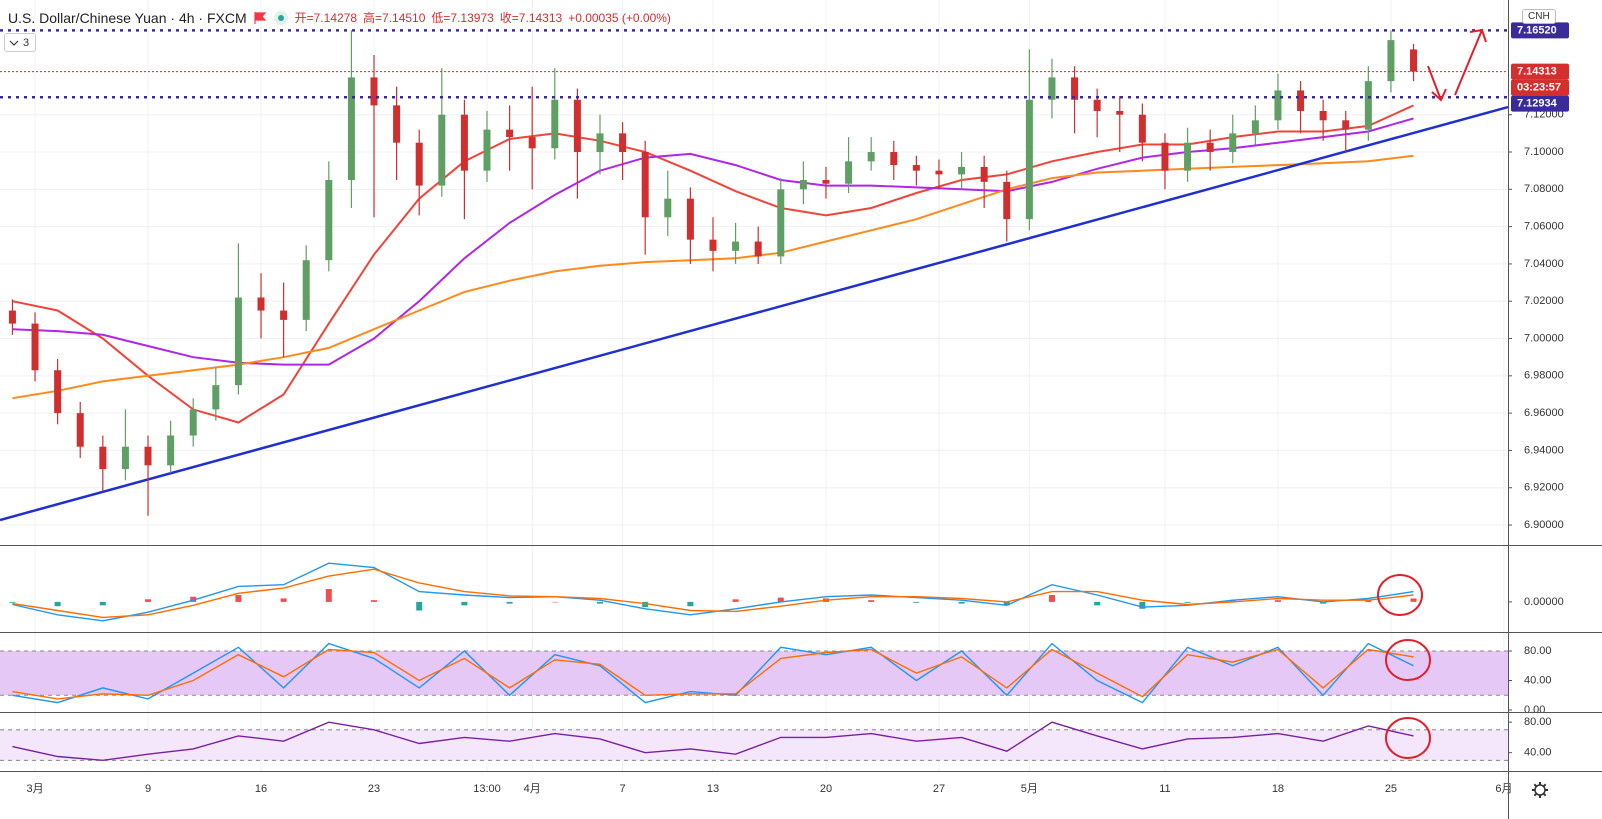 The height and width of the screenshot is (819, 1602). Describe the element at coordinates (1544, 301) in the screenshot. I see `y-tick-label: 7.02000` at that location.